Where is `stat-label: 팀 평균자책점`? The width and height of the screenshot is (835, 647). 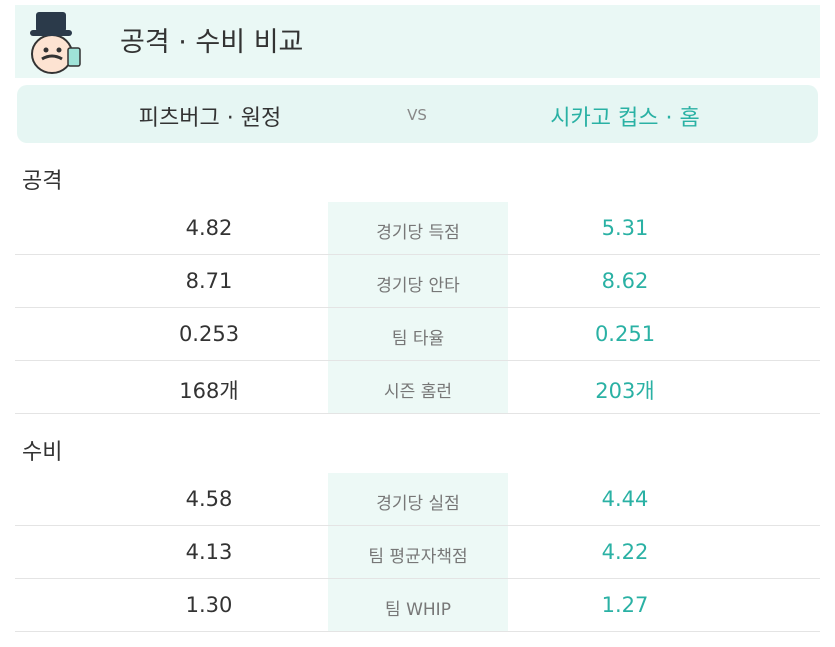 stat-label: 팀 평균자책점 is located at coordinates (418, 557).